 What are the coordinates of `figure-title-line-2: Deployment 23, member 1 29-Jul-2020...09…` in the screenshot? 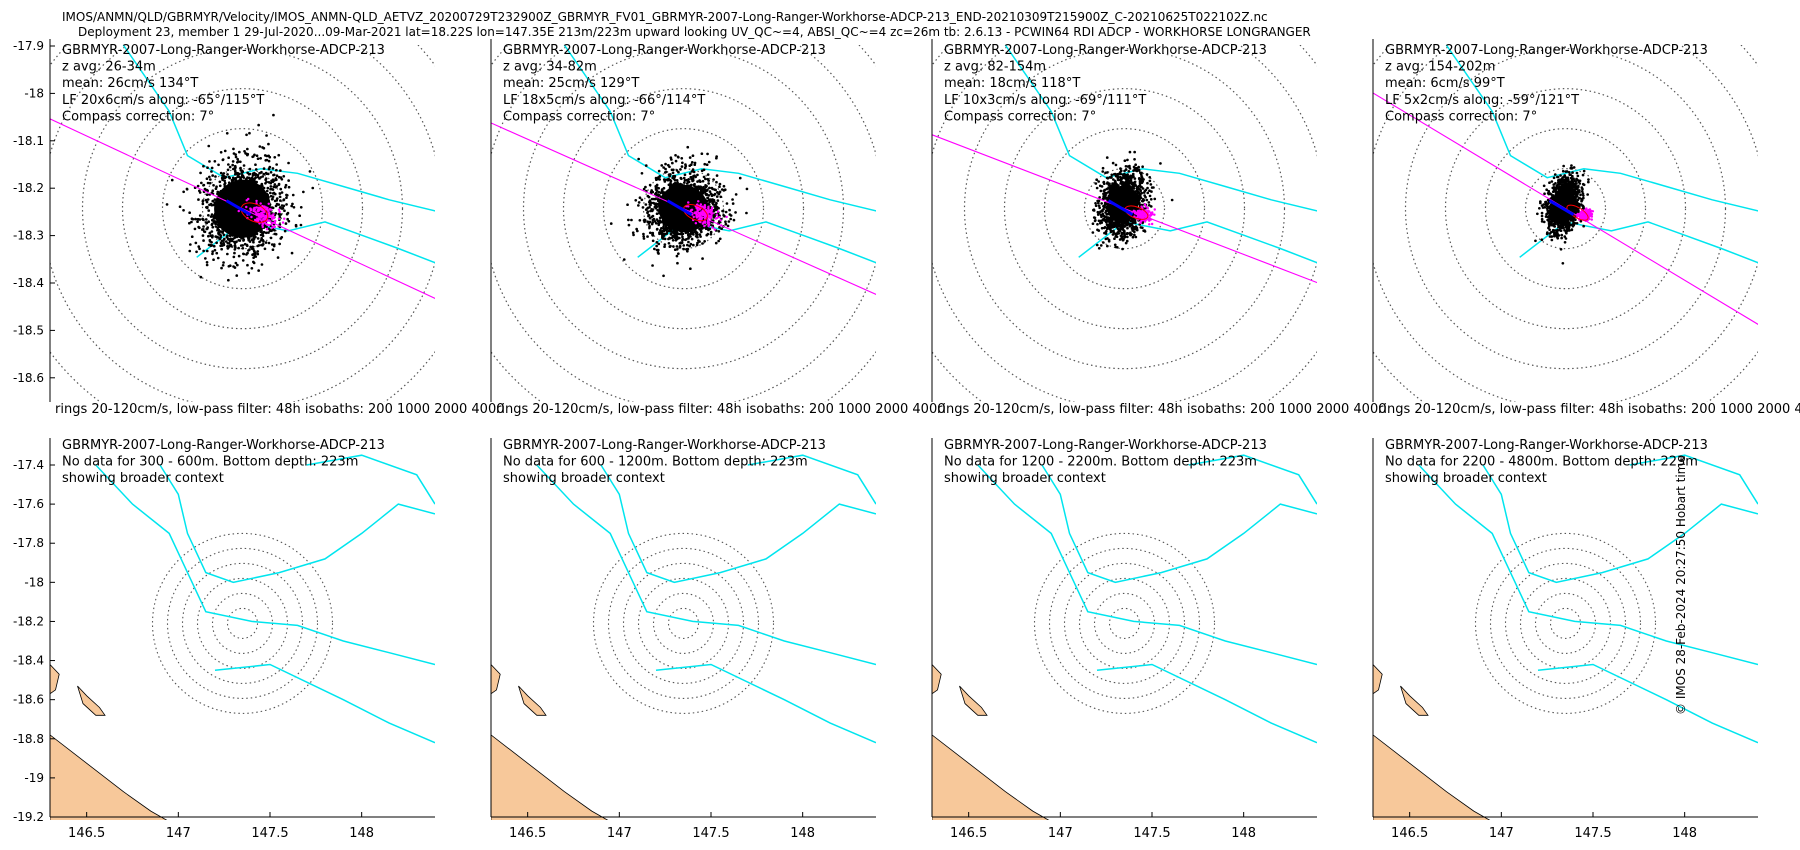 It's located at (694, 32).